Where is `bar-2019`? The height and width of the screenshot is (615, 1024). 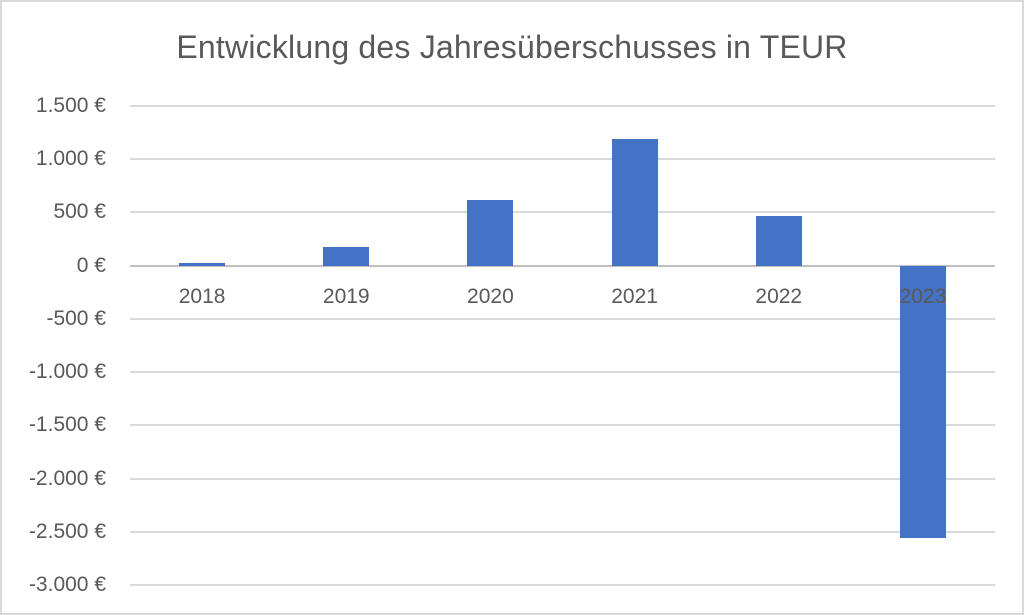
bar-2019 is located at coordinates (346, 256).